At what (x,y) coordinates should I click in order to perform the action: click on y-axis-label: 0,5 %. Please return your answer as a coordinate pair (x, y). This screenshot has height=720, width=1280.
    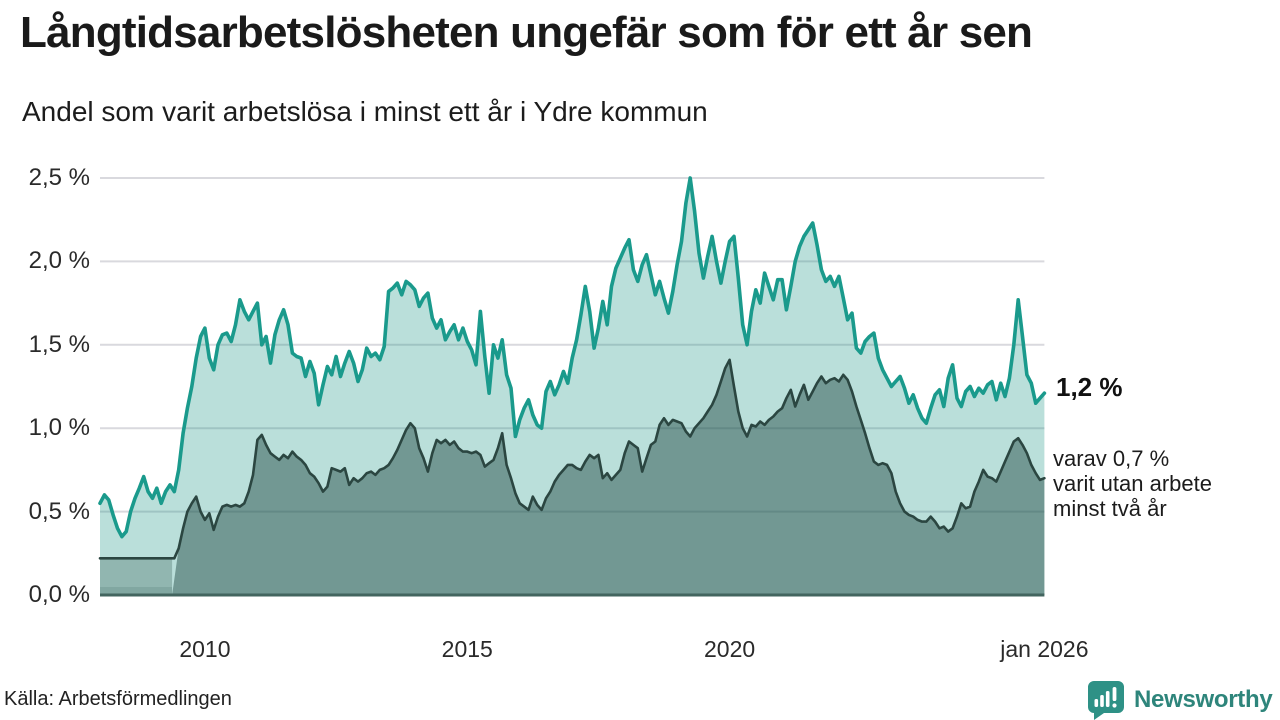
    Looking at the image, I should click on (59, 511).